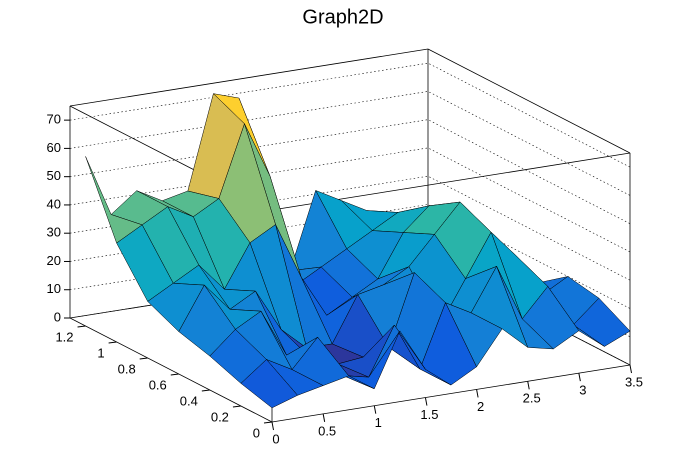  I want to click on z-tick-label: 50, so click(54, 175).